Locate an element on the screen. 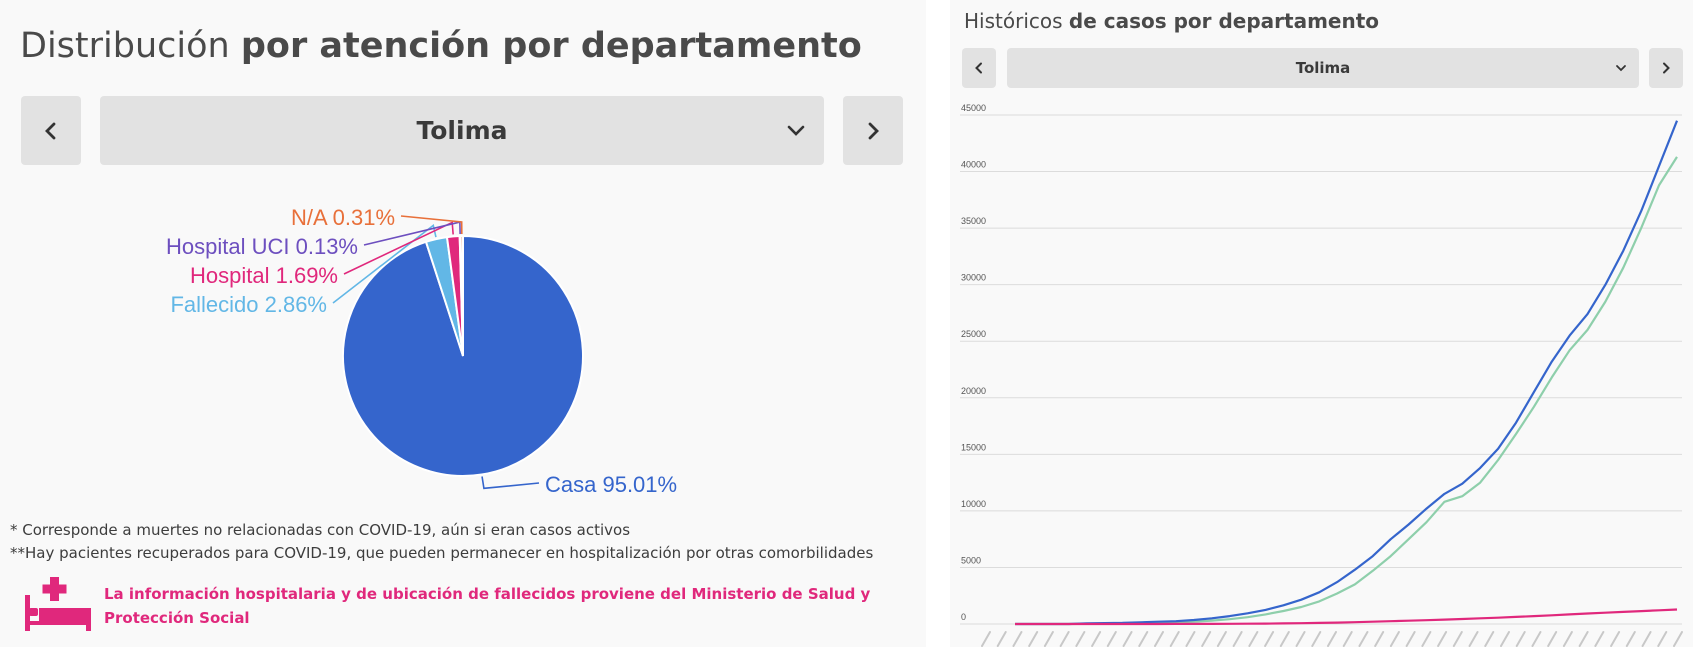 The width and height of the screenshot is (1693, 647). pie-slice-na is located at coordinates (461, 295).